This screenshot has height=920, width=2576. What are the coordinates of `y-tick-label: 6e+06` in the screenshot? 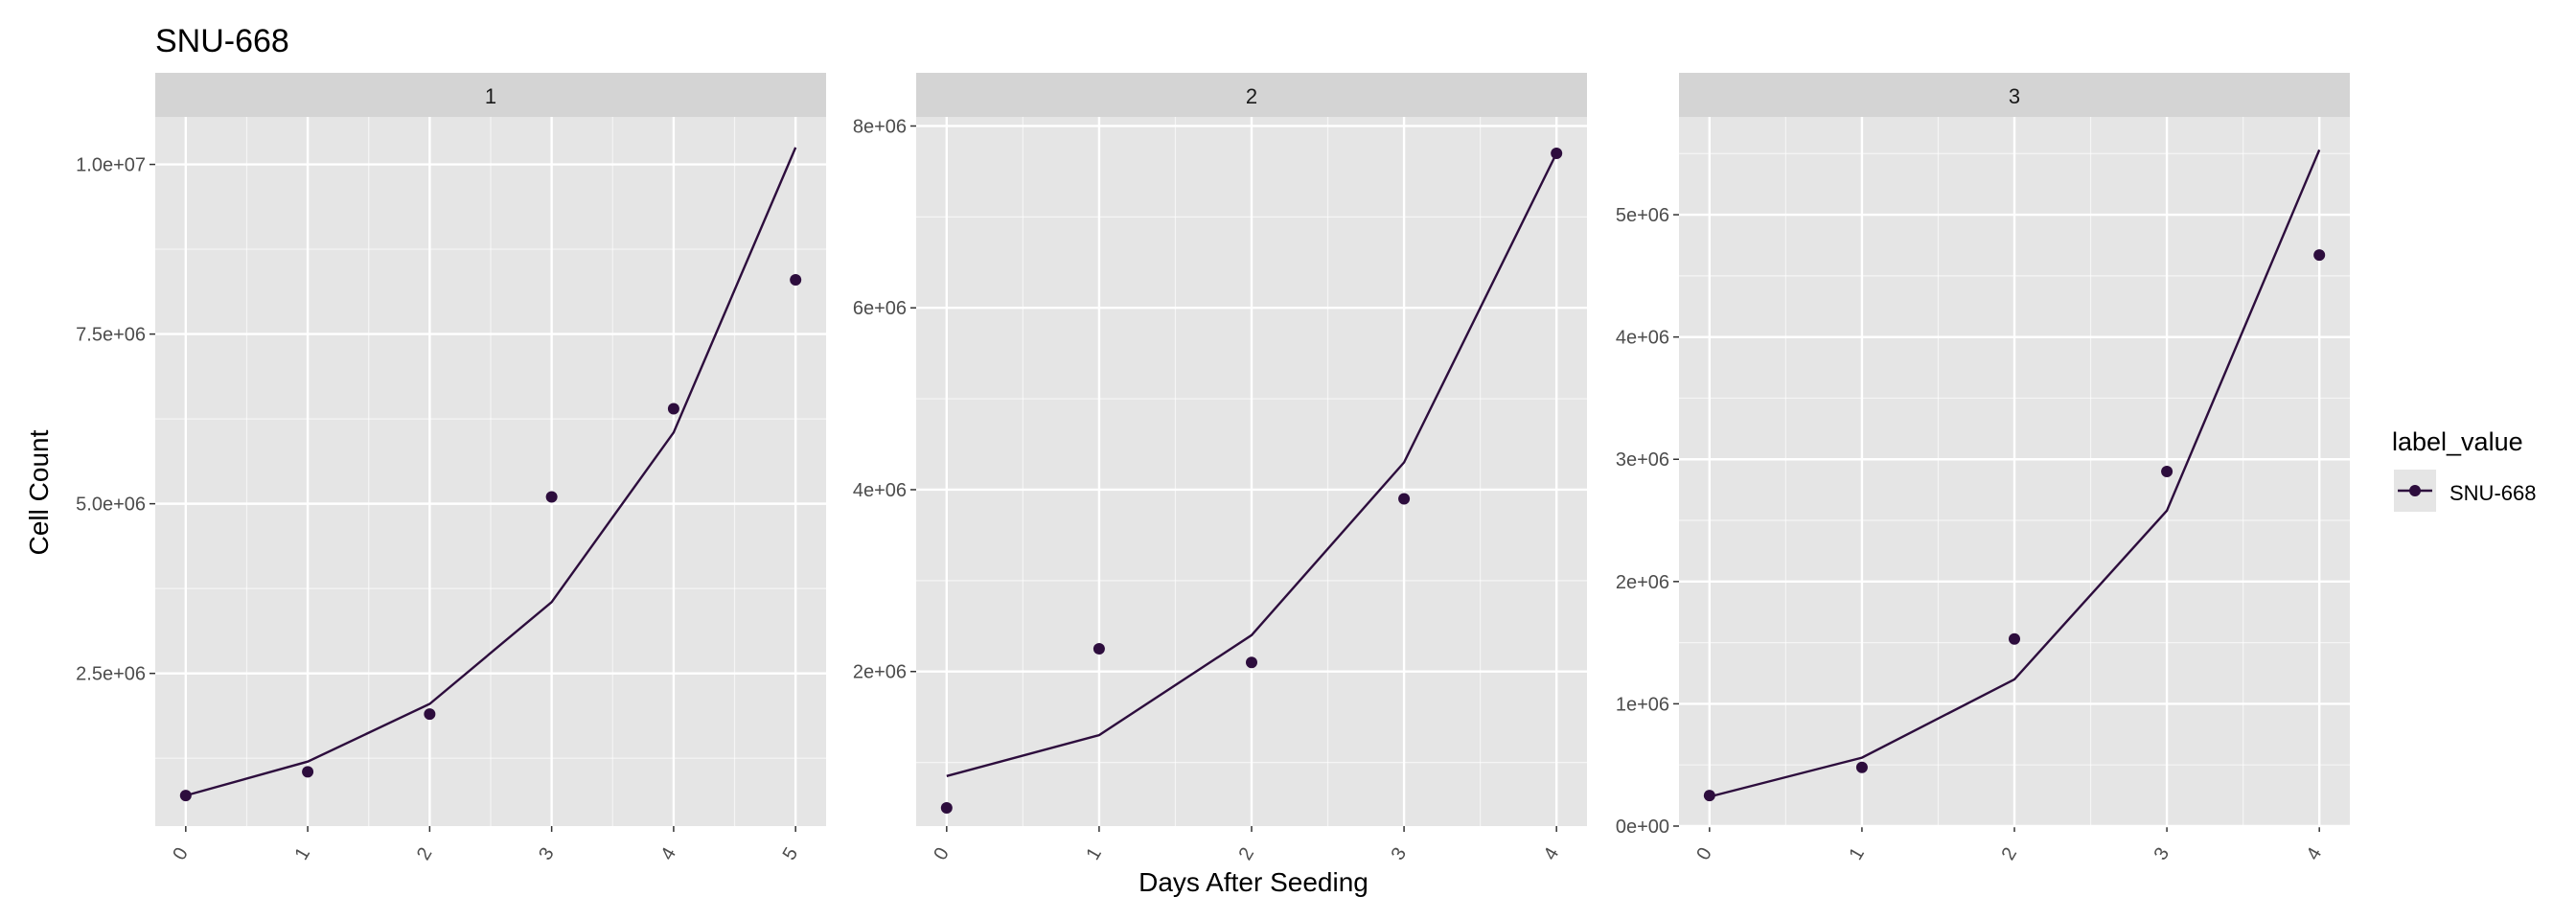 It's located at (880, 308).